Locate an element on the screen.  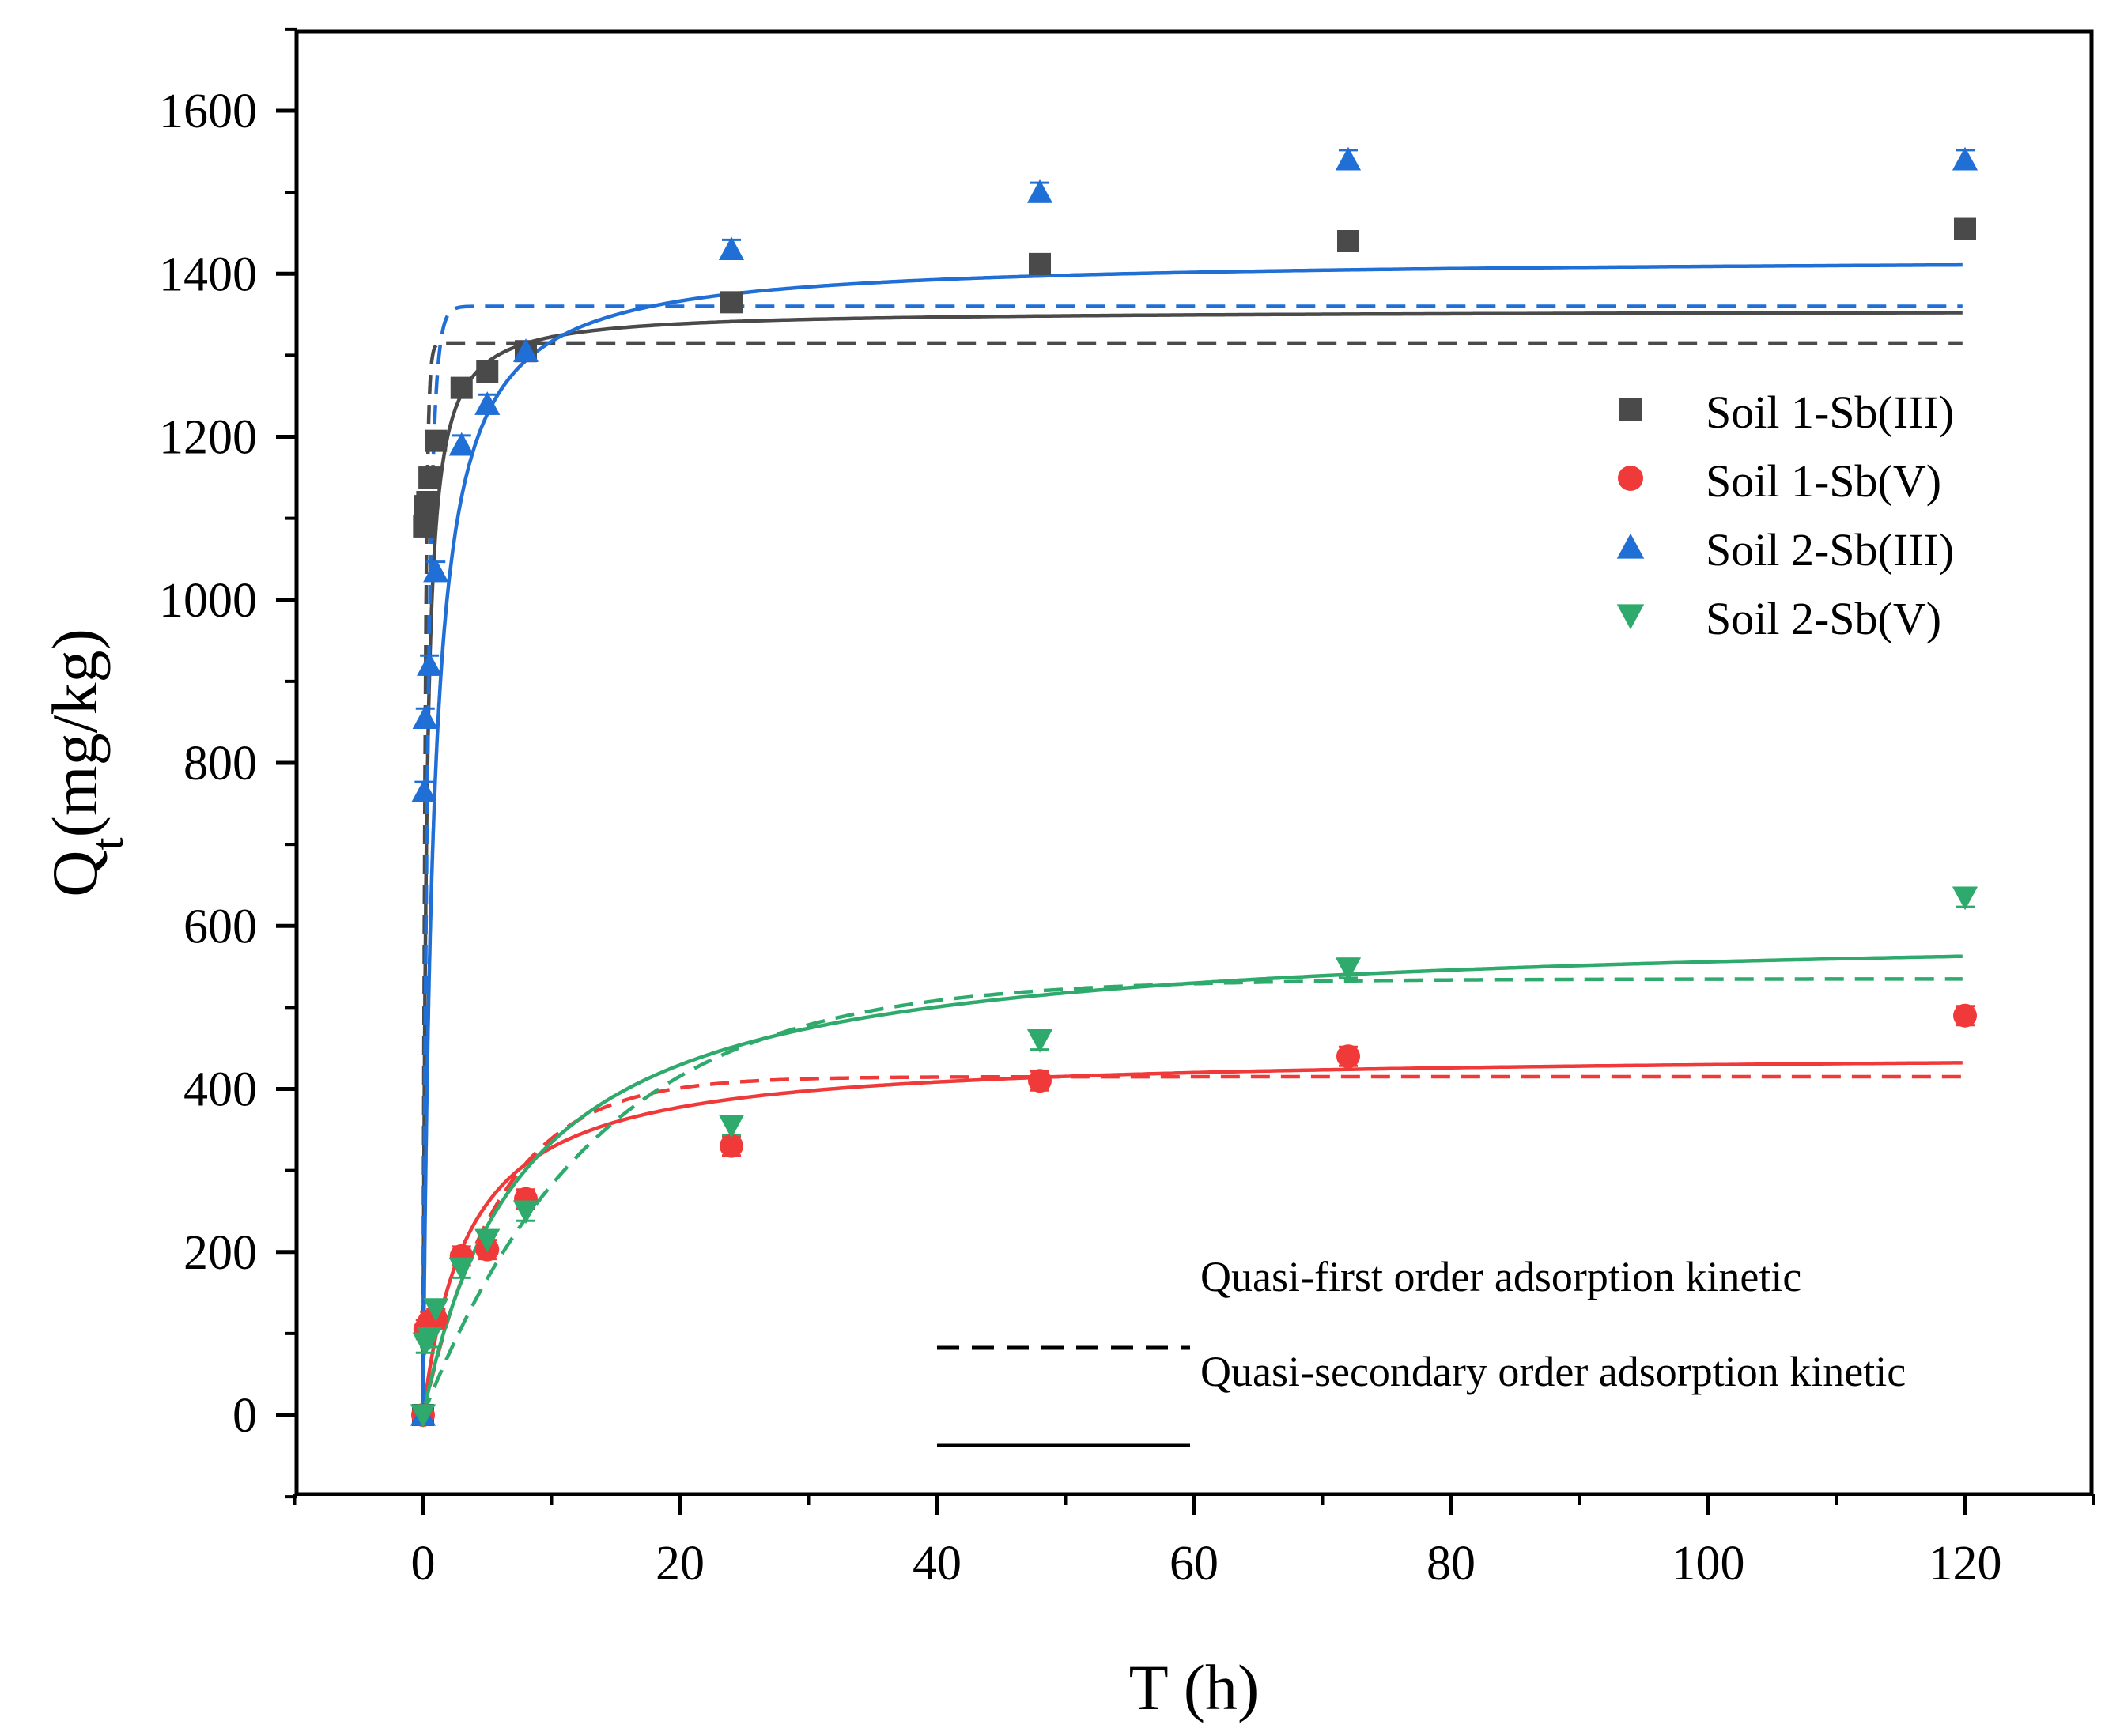
legend-marker-soil-2-sb-v is located at coordinates (1630, 617).